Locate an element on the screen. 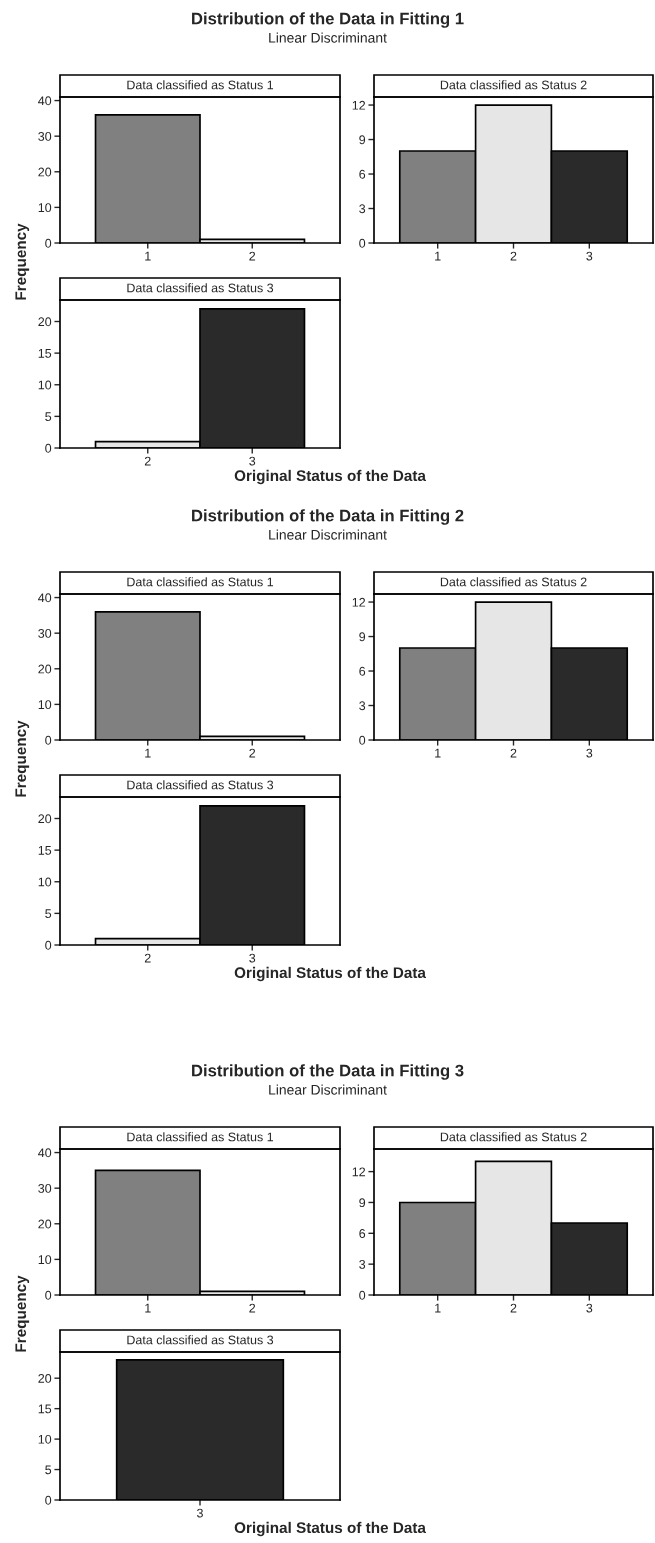 The image size is (655, 1543). text: Distribution of the Data in Fitting 2 is located at coordinates (328, 517).